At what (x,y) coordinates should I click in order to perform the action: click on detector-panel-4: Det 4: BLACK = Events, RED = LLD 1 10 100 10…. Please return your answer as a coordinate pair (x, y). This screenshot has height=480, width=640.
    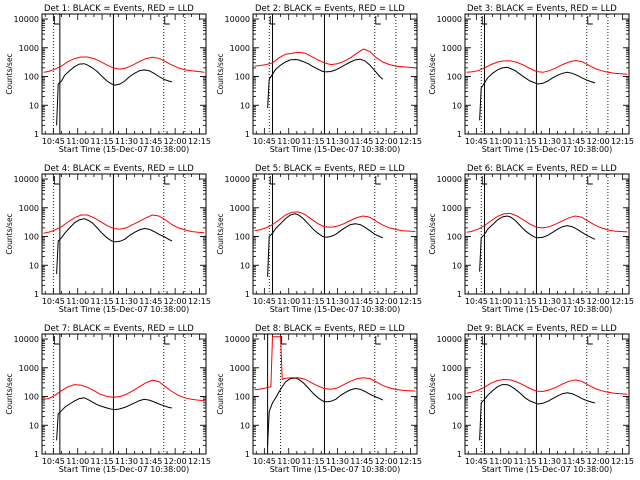
    Looking at the image, I should click on (108, 239).